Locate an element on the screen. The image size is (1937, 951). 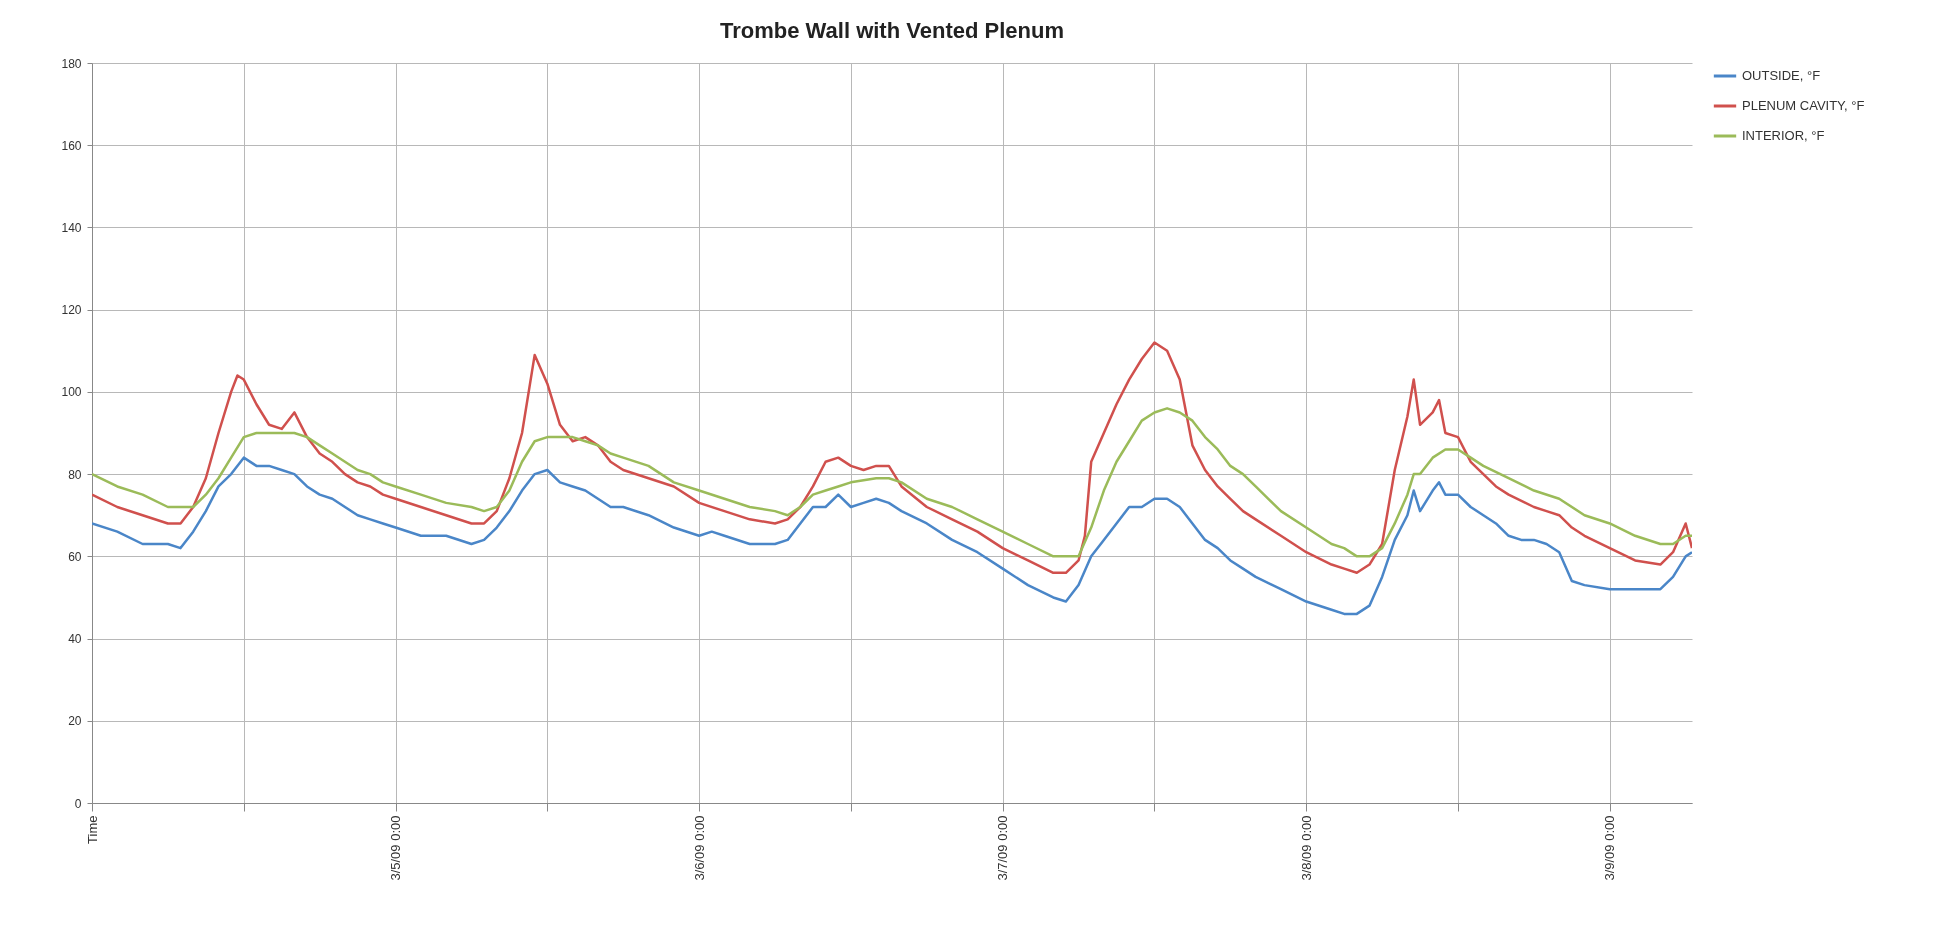
x-tick-label: 3/8/09 0:00 is located at coordinates (1306, 848).